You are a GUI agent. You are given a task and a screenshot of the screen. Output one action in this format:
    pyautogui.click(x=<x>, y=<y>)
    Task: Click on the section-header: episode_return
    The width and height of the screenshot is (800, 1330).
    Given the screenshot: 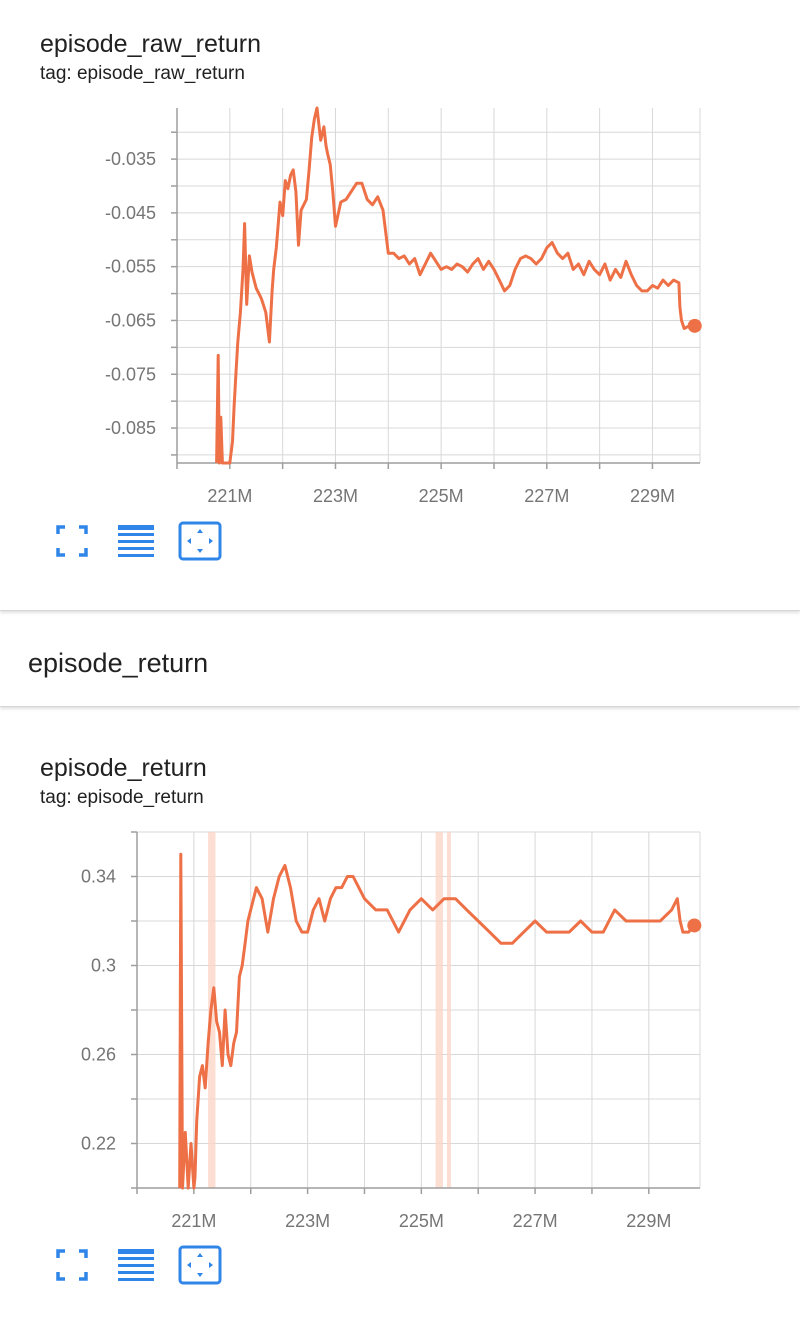 What is the action you would take?
    pyautogui.click(x=400, y=662)
    